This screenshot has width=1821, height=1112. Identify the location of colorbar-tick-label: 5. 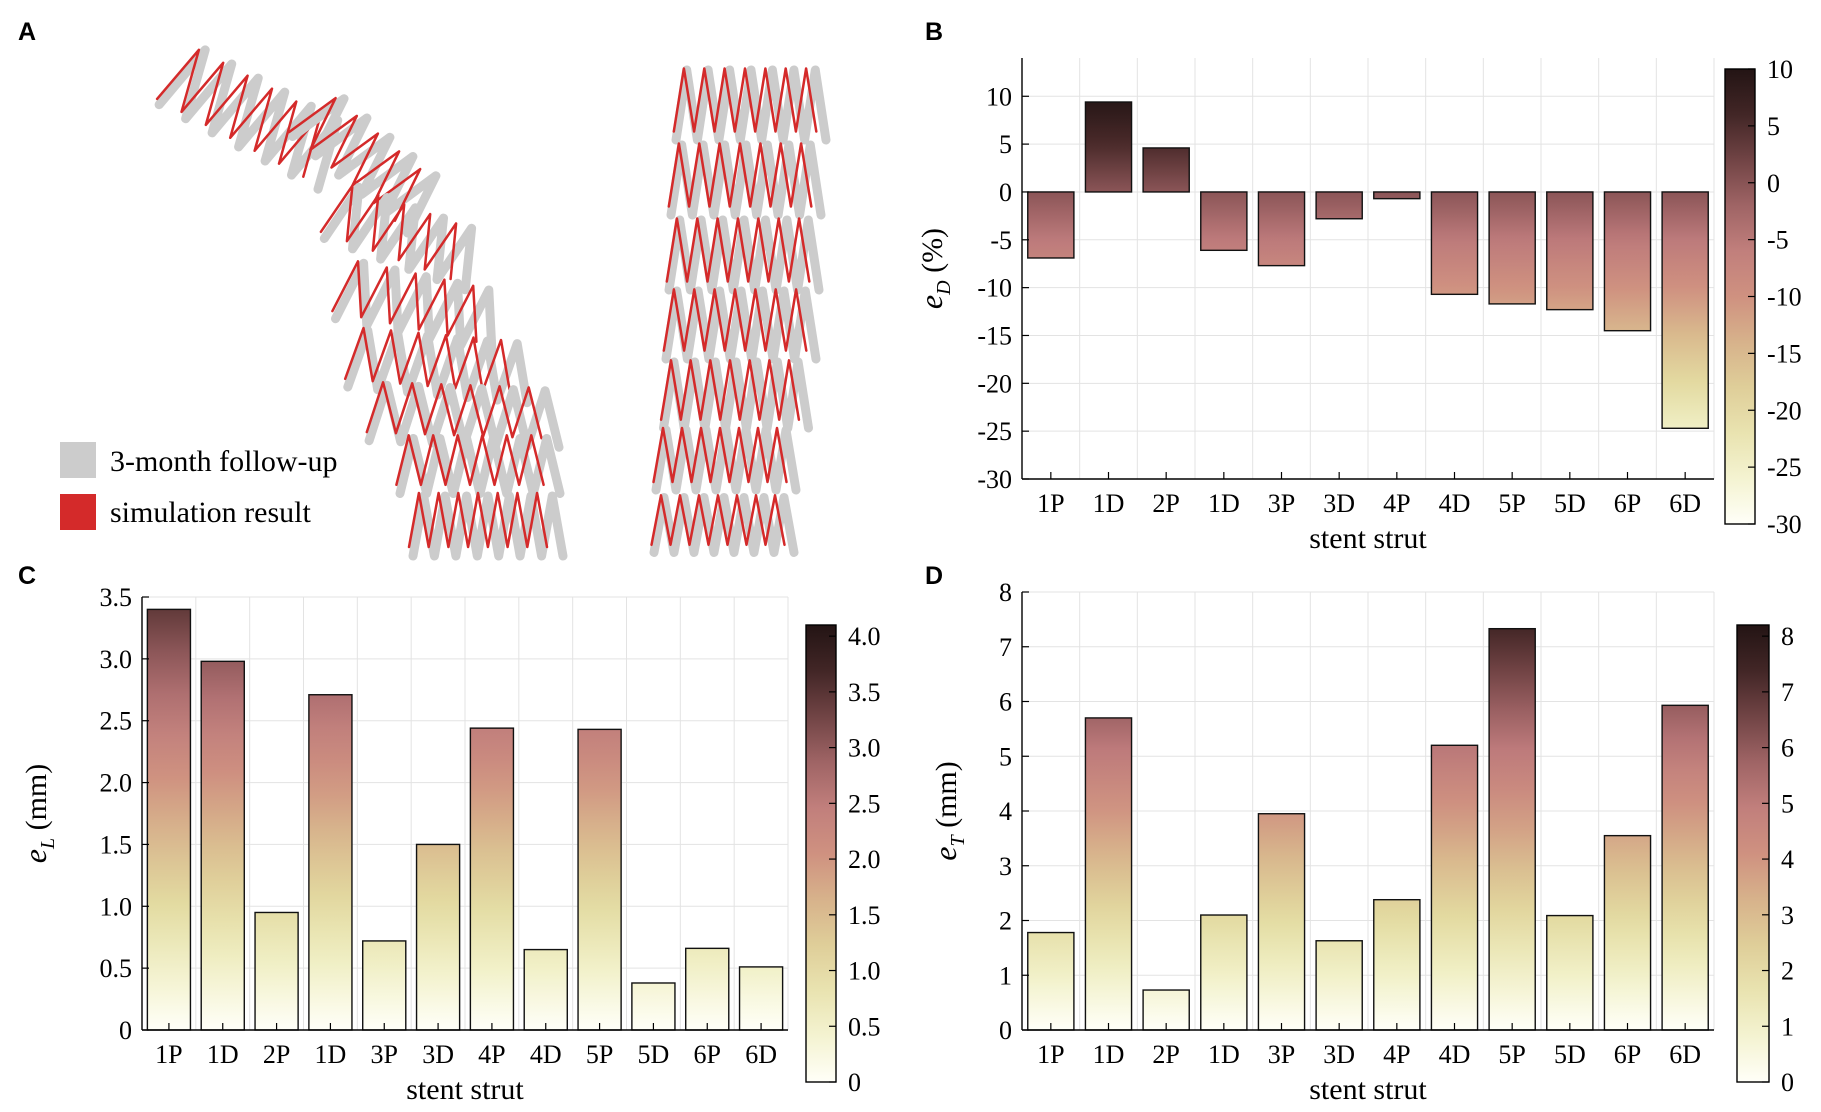
(1787, 803).